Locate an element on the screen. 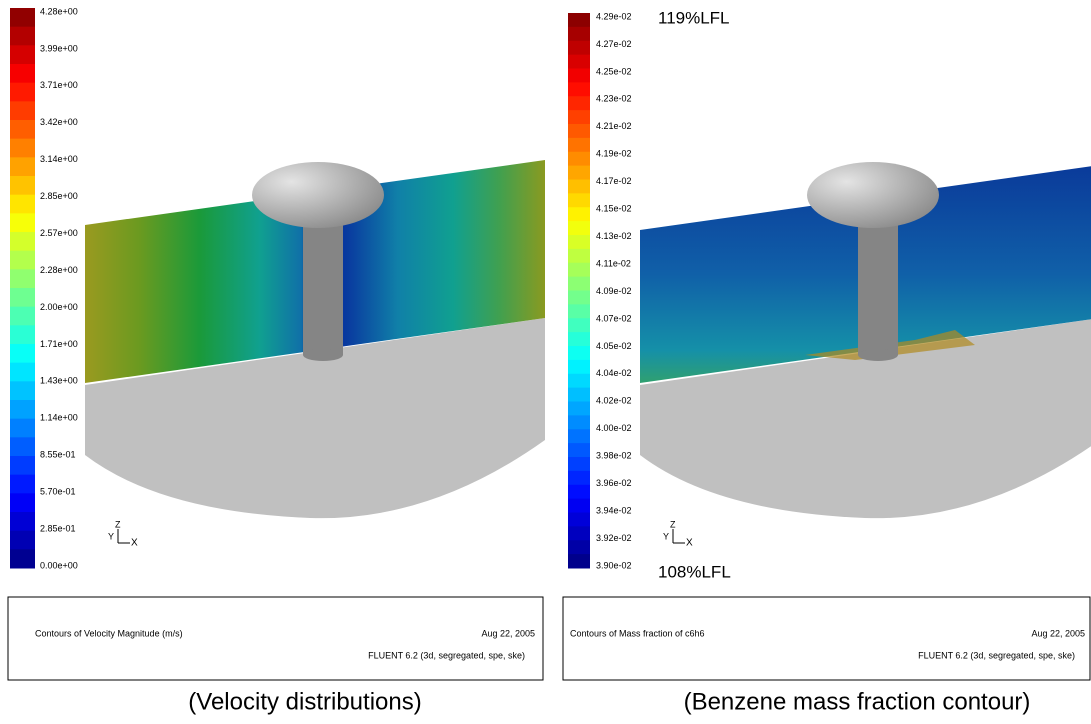 The height and width of the screenshot is (724, 1091). colorbar-label: 4.09e-02 is located at coordinates (614, 291).